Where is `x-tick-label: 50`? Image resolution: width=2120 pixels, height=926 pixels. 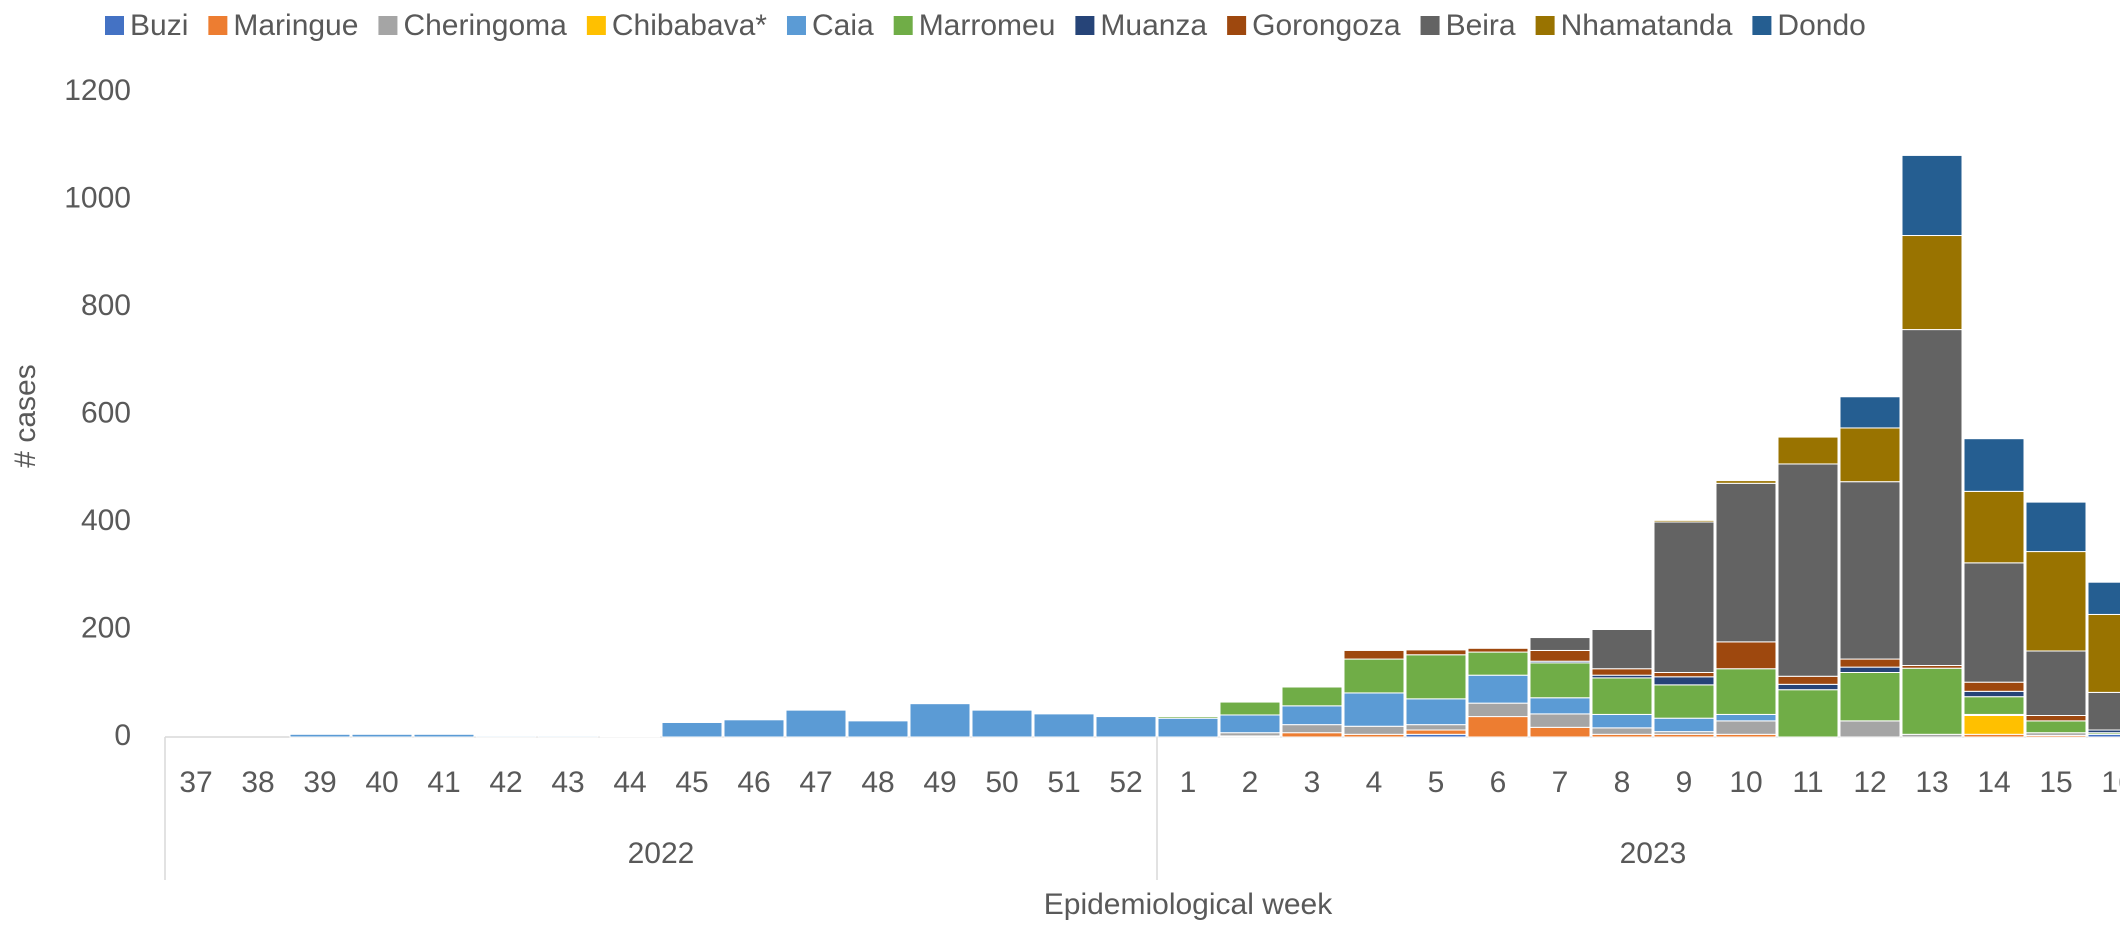 x-tick-label: 50 is located at coordinates (1001, 782).